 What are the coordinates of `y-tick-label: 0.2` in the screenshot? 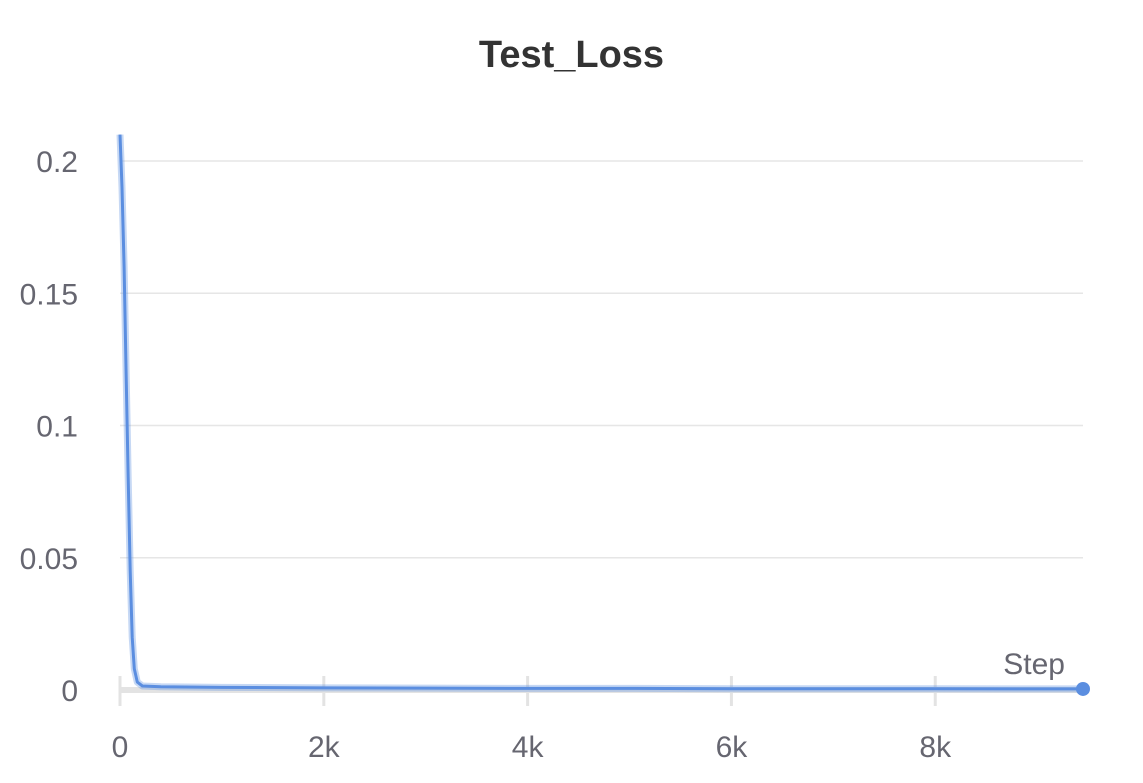 It's located at (57, 162).